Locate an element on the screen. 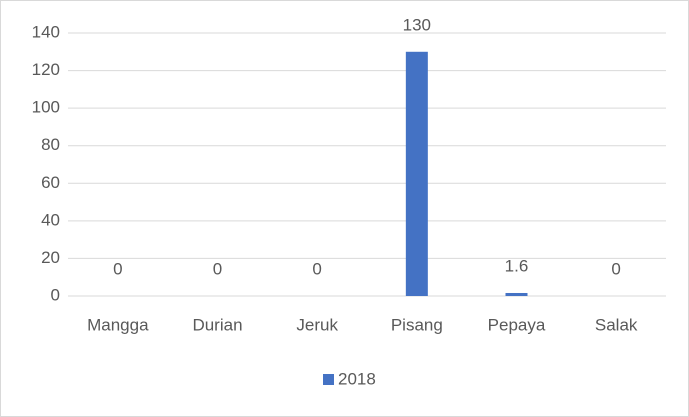  y-tick-label: 20 is located at coordinates (50, 257).